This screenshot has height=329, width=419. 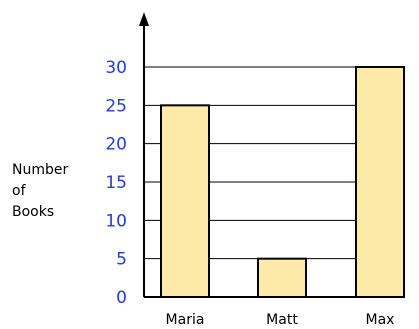 What do you see at coordinates (121, 298) in the screenshot?
I see `y-tick-label: 0` at bounding box center [121, 298].